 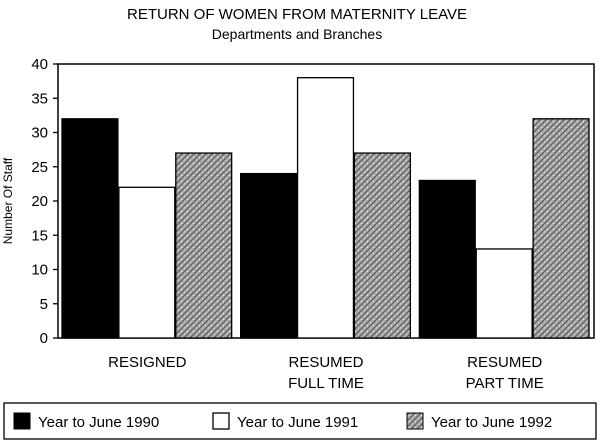 I want to click on x-axis-categories: RESIGNED RESUMED FULL TIME RESUMED PART TIME, so click(x=326, y=373).